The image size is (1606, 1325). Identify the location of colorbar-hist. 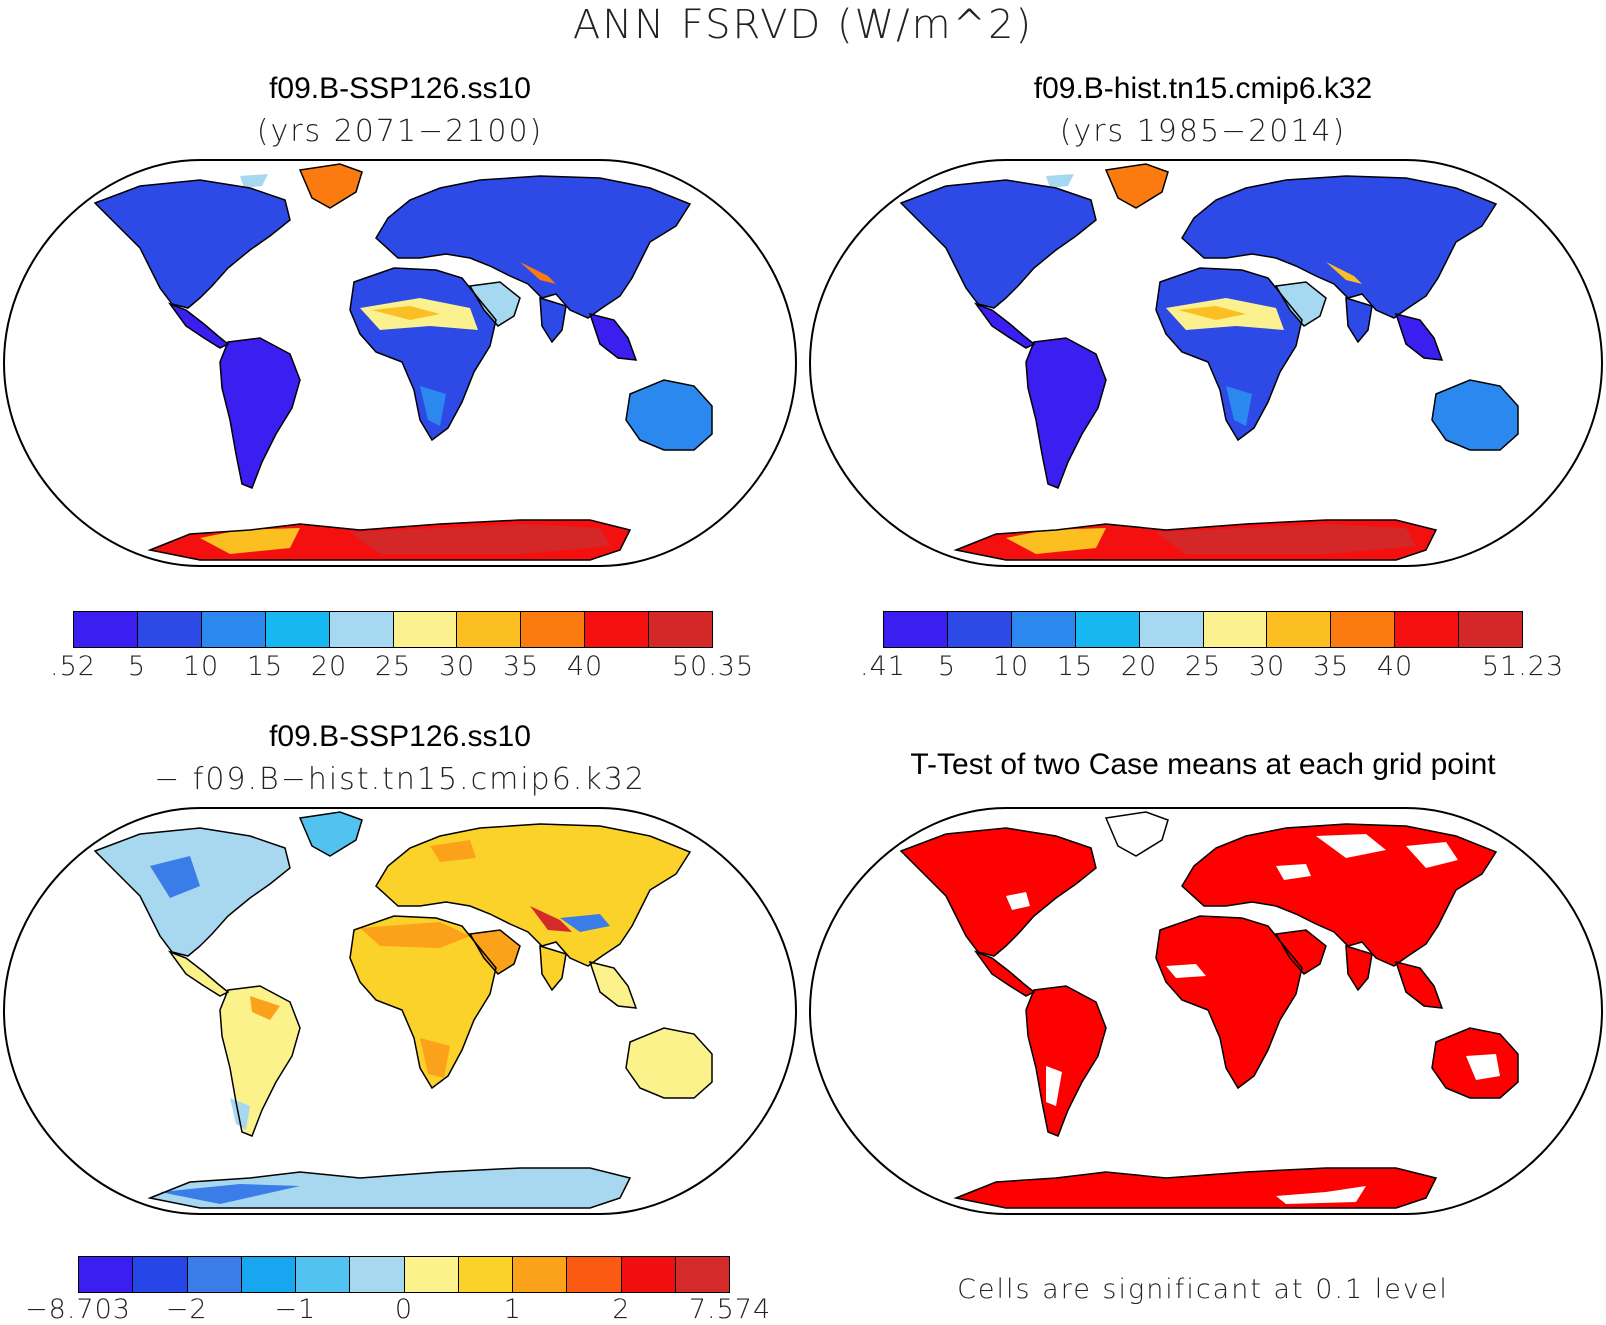
(1203, 629).